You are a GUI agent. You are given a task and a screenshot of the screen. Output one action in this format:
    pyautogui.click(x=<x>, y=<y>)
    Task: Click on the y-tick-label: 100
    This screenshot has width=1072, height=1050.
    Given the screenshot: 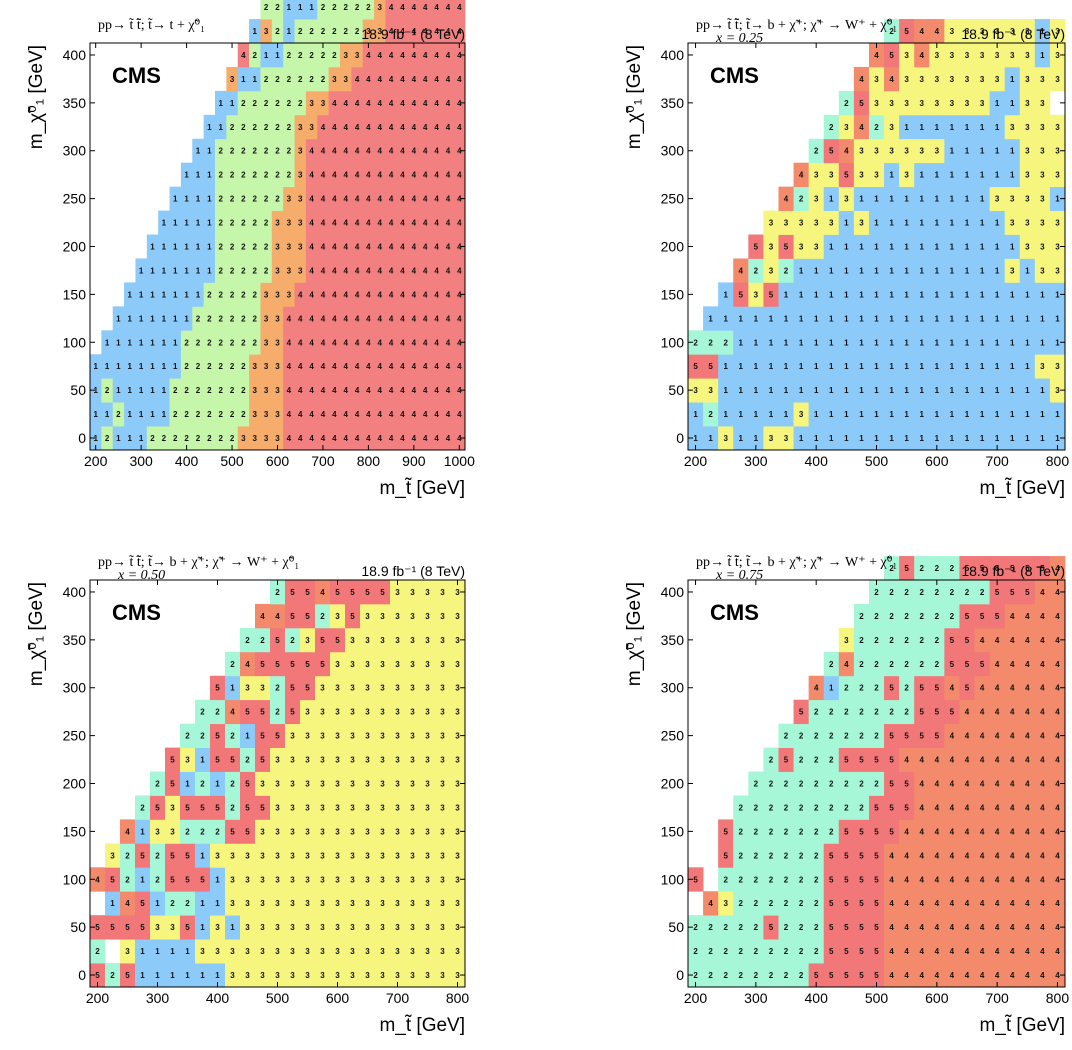 What is the action you would take?
    pyautogui.click(x=673, y=342)
    